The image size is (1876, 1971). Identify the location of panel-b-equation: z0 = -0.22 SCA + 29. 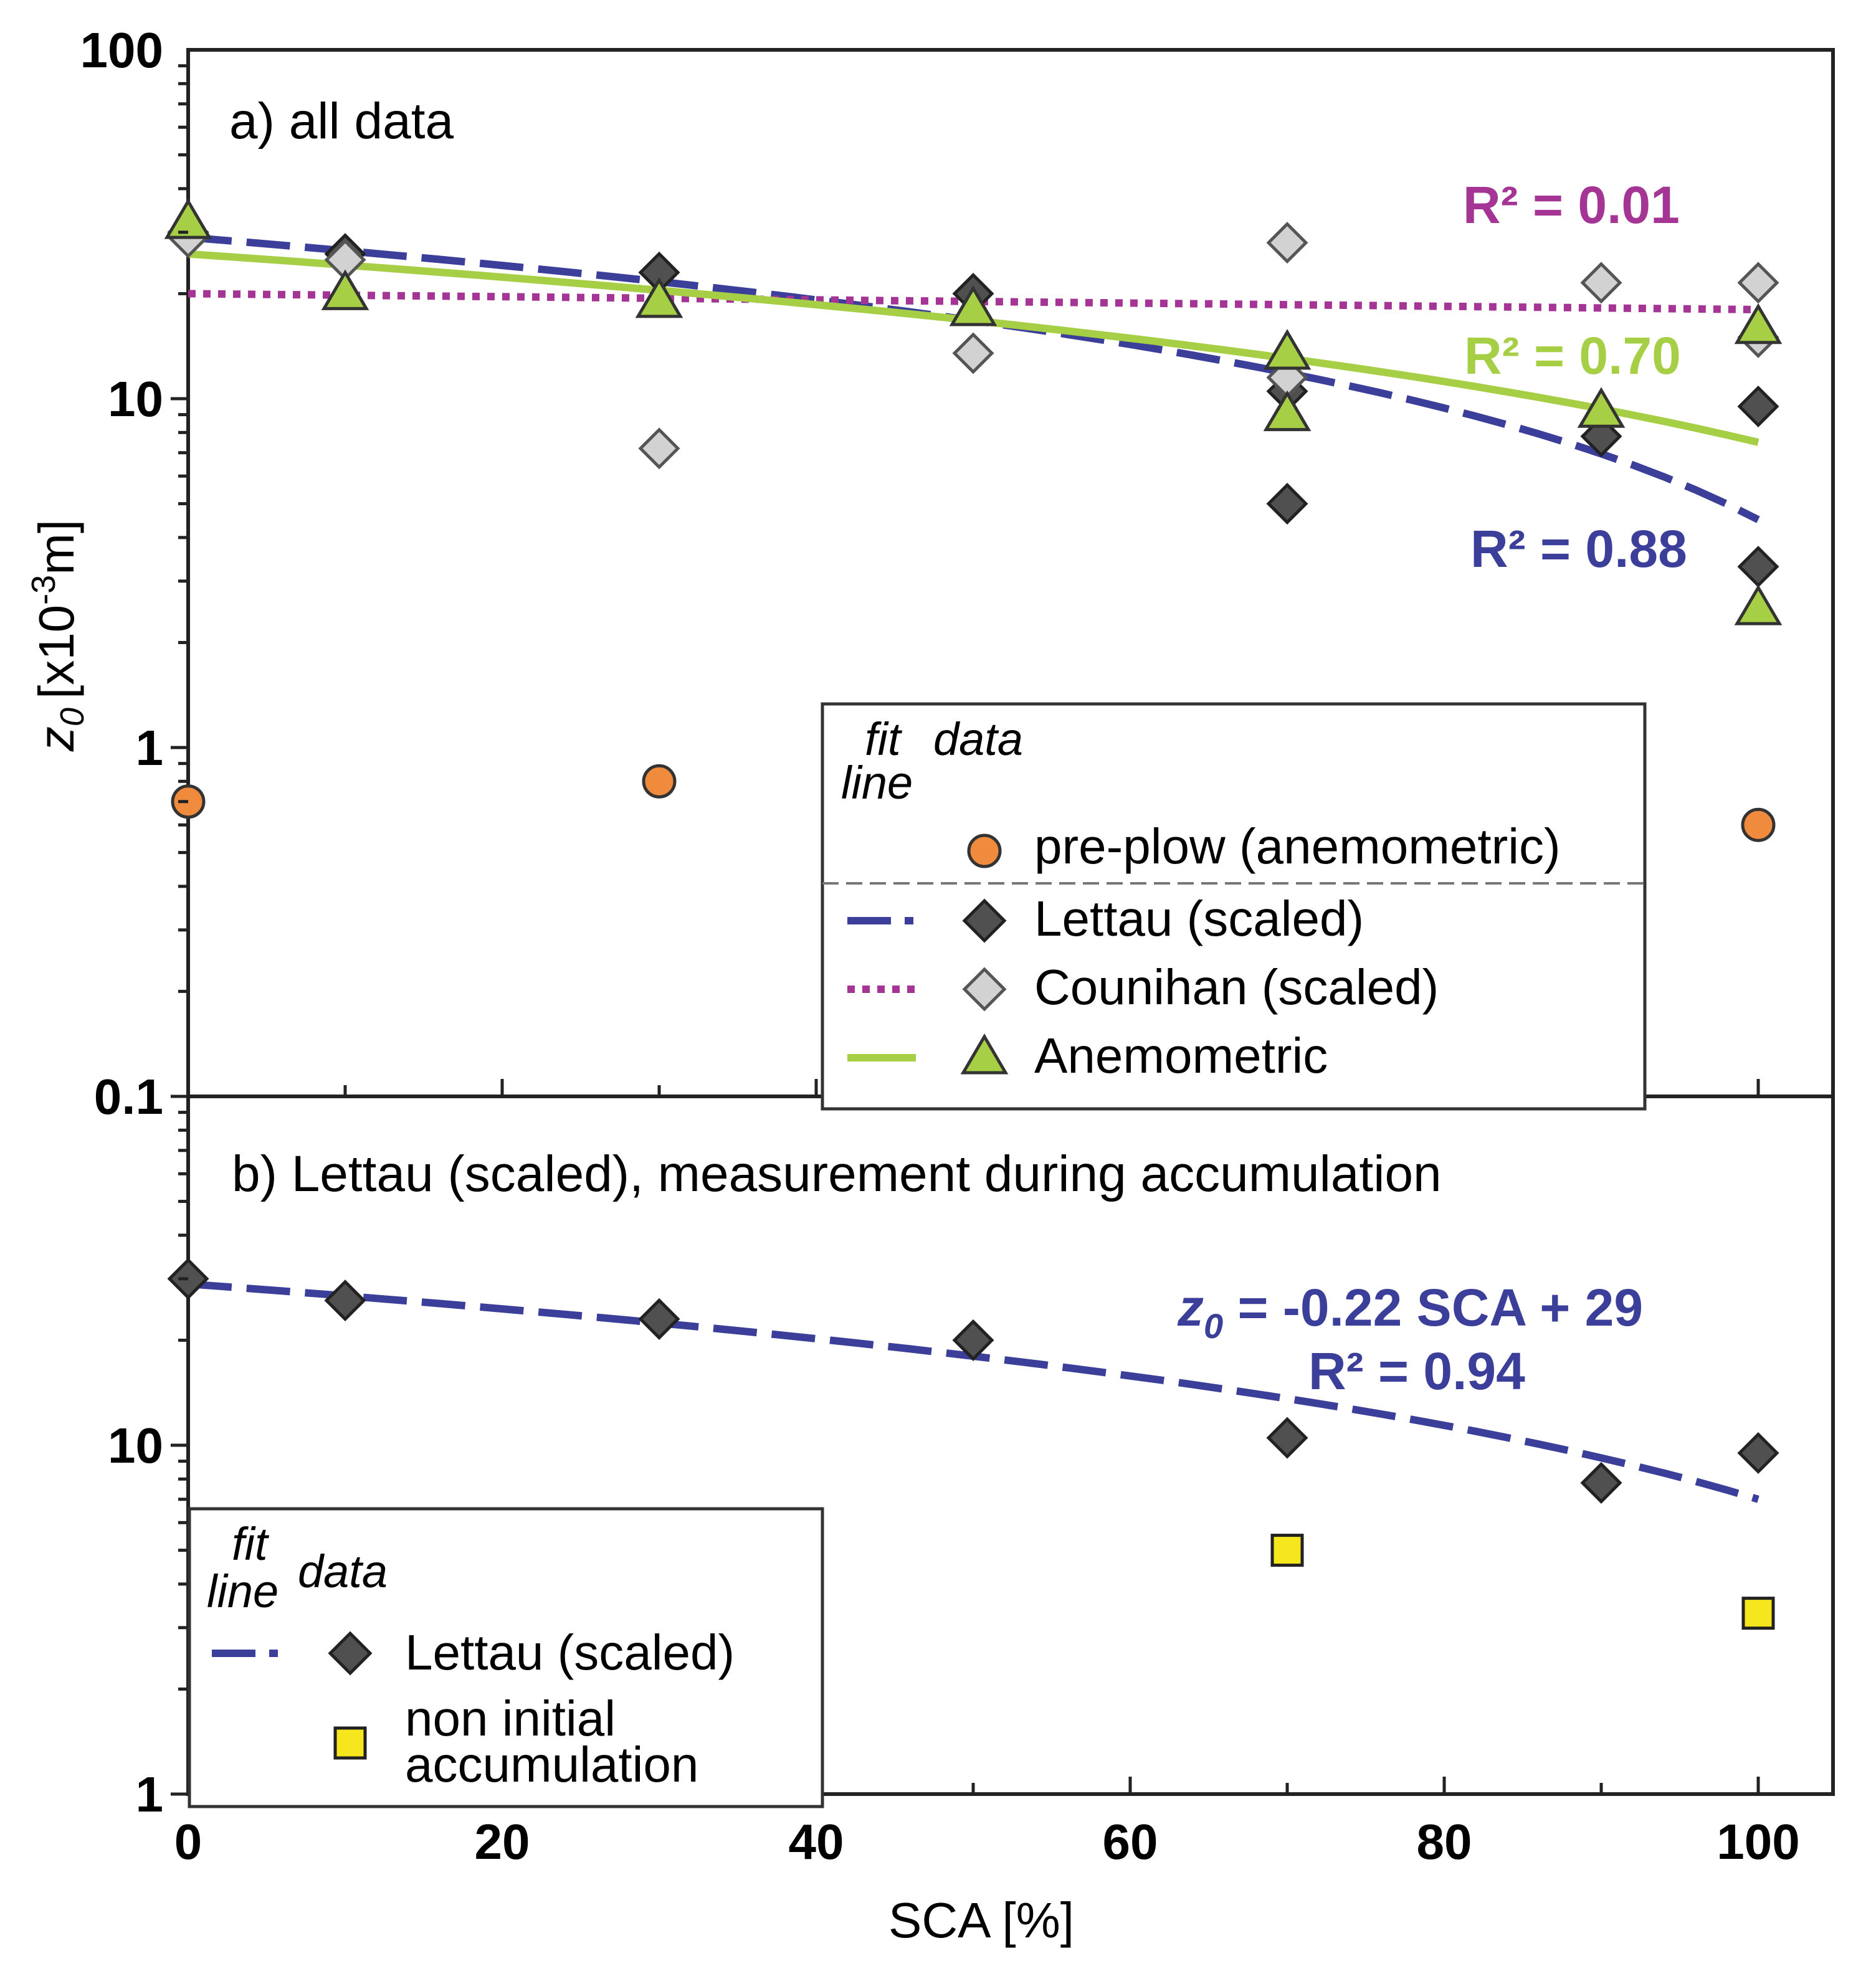
(1410, 1312).